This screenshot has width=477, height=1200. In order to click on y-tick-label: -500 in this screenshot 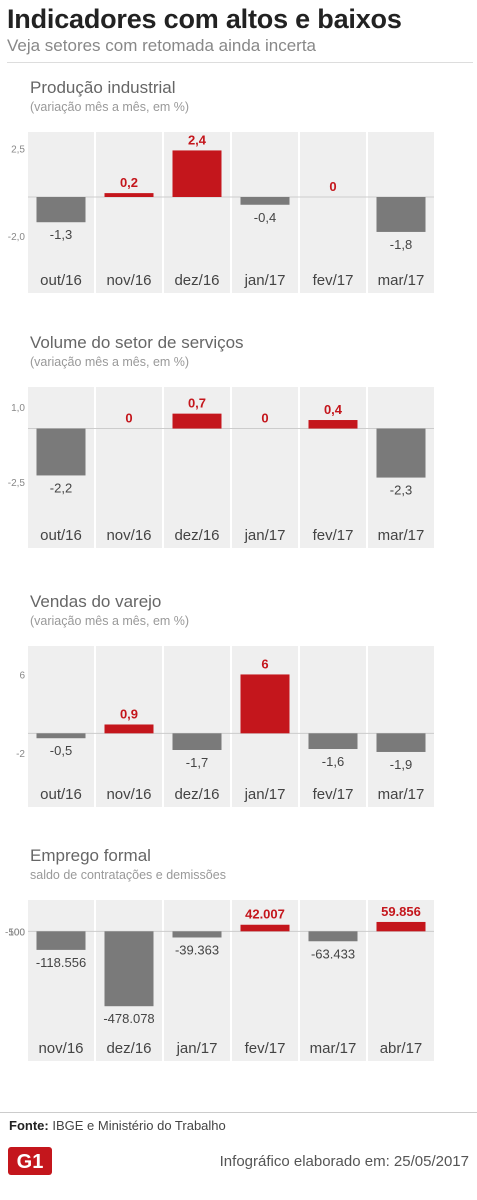, I will do `click(15, 932)`.